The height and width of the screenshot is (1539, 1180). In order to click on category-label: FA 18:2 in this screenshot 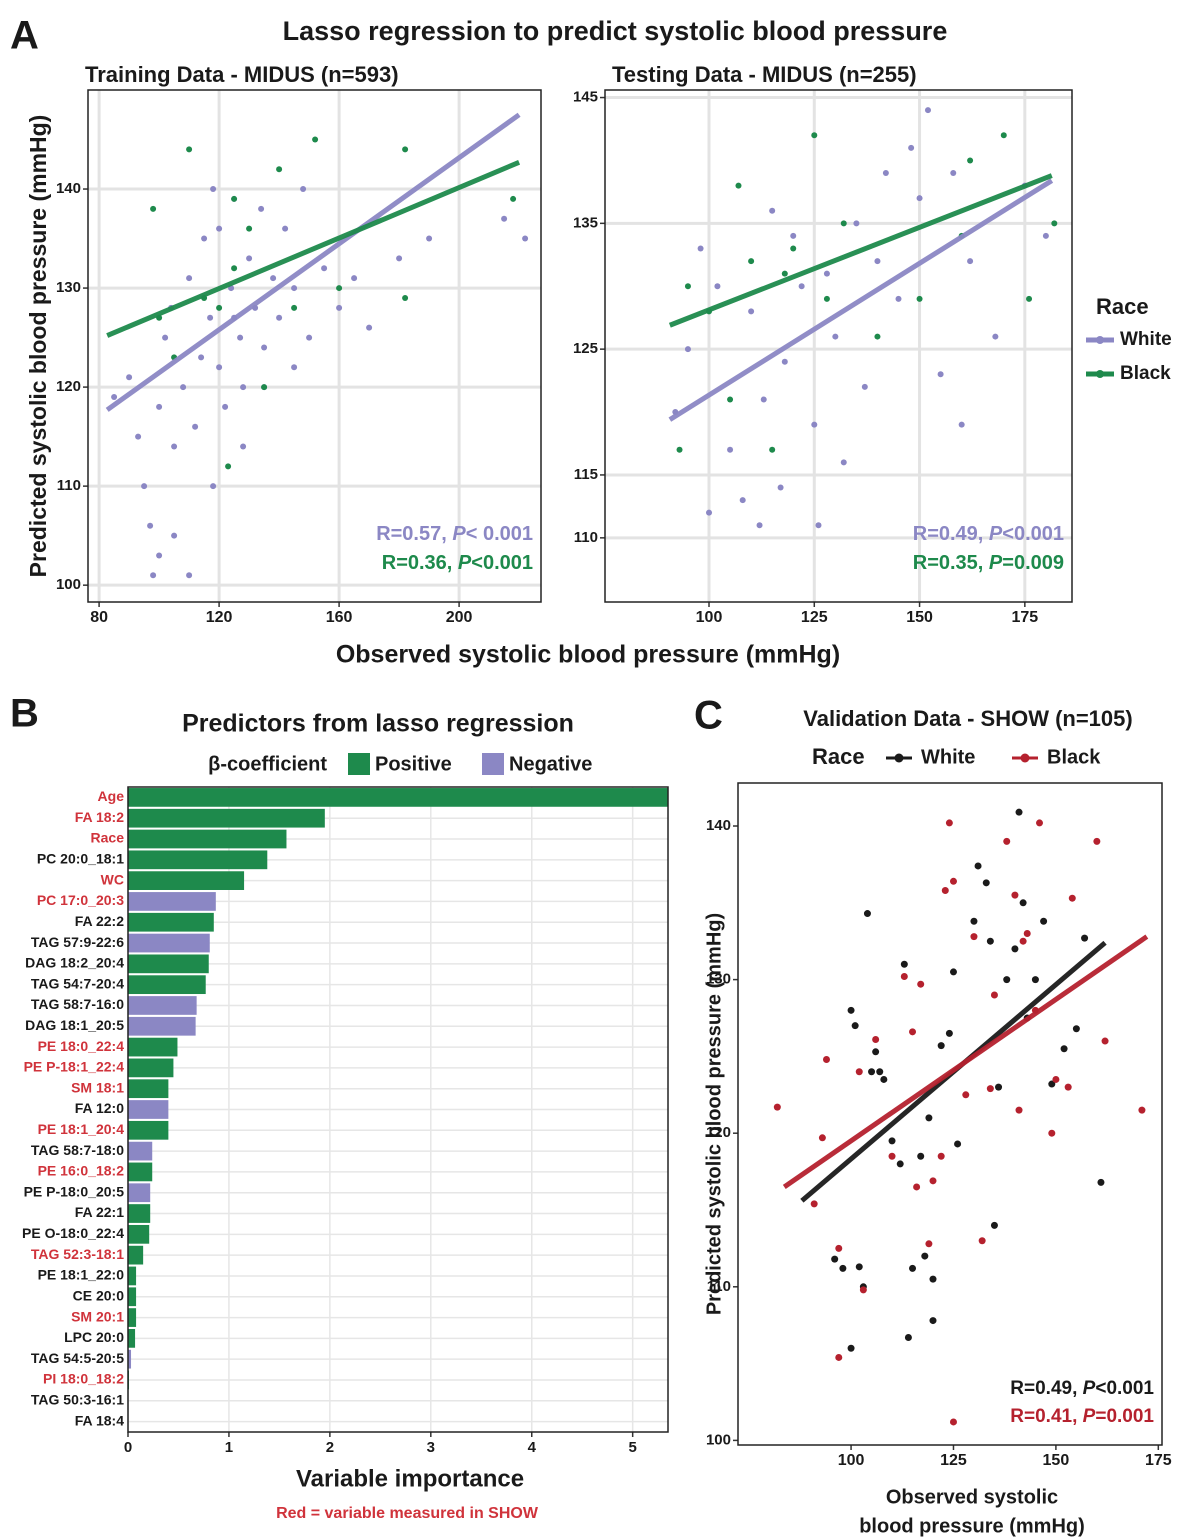, I will do `click(99, 817)`.